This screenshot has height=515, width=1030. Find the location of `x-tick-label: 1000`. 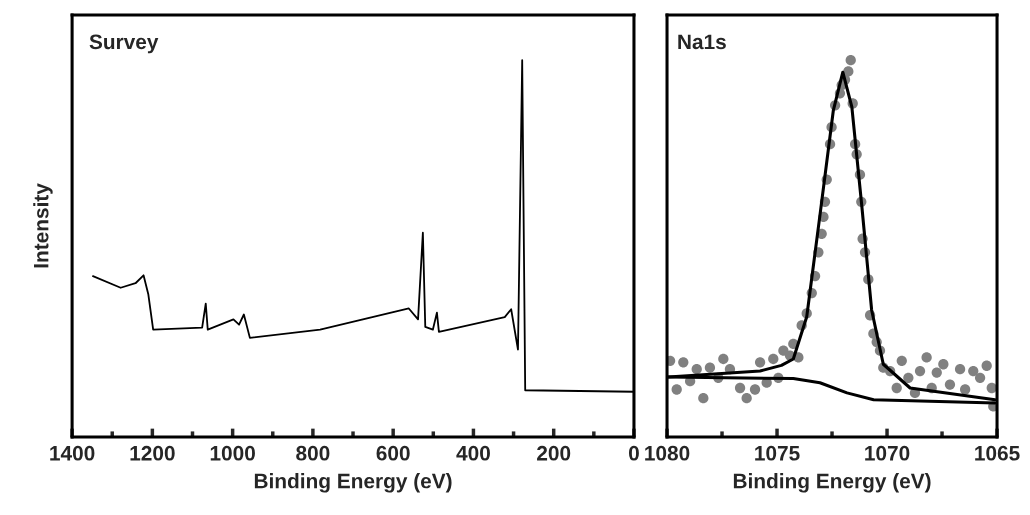

x-tick-label: 1000 is located at coordinates (232, 453).